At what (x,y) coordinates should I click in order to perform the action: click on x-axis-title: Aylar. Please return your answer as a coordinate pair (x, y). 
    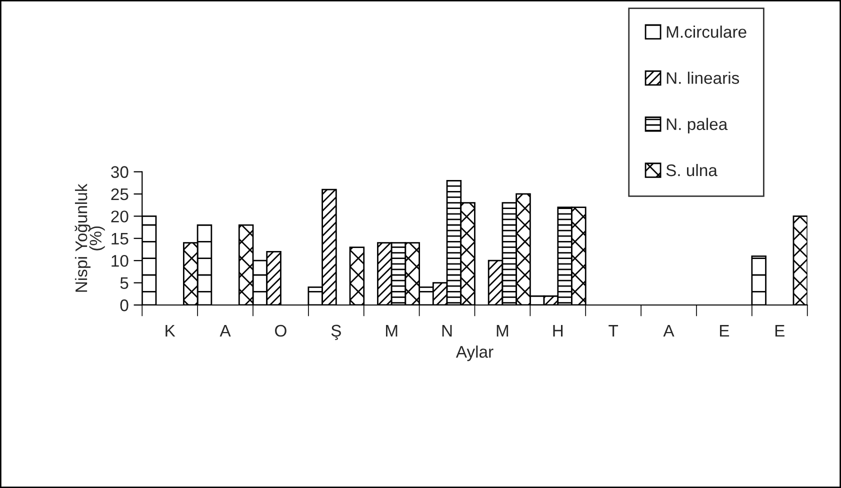
    Looking at the image, I should click on (475, 354).